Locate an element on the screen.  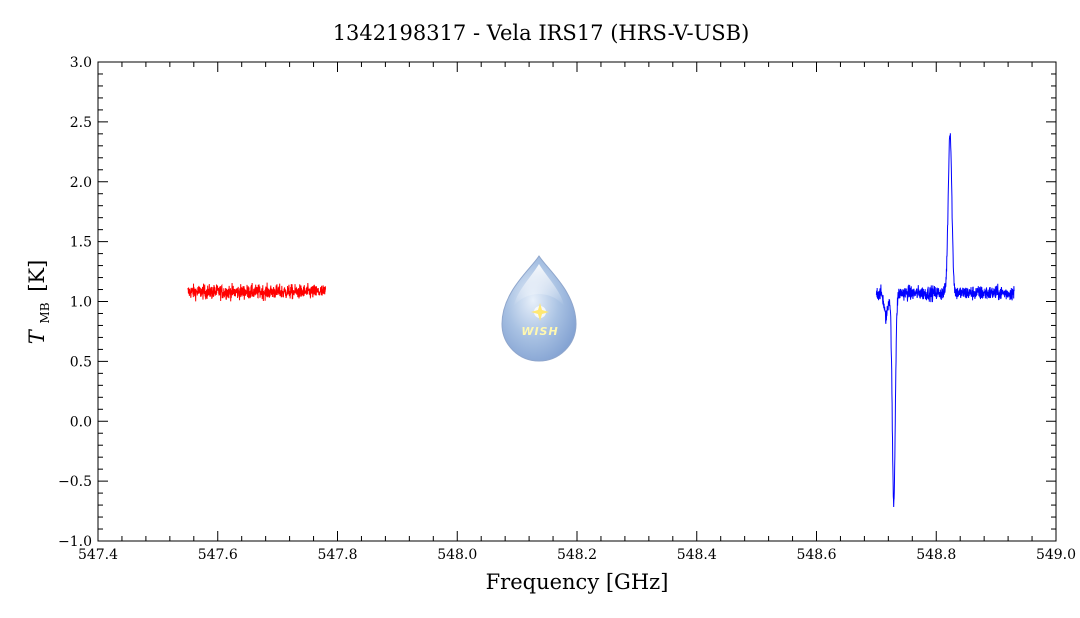
x-tick-label: 549.0 is located at coordinates (1056, 555).